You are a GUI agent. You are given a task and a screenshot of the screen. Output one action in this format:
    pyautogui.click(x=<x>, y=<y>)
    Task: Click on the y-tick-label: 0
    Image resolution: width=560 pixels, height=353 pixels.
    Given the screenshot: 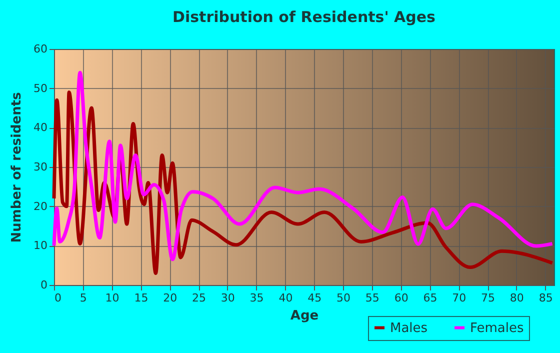 What is the action you would take?
    pyautogui.click(x=44, y=285)
    